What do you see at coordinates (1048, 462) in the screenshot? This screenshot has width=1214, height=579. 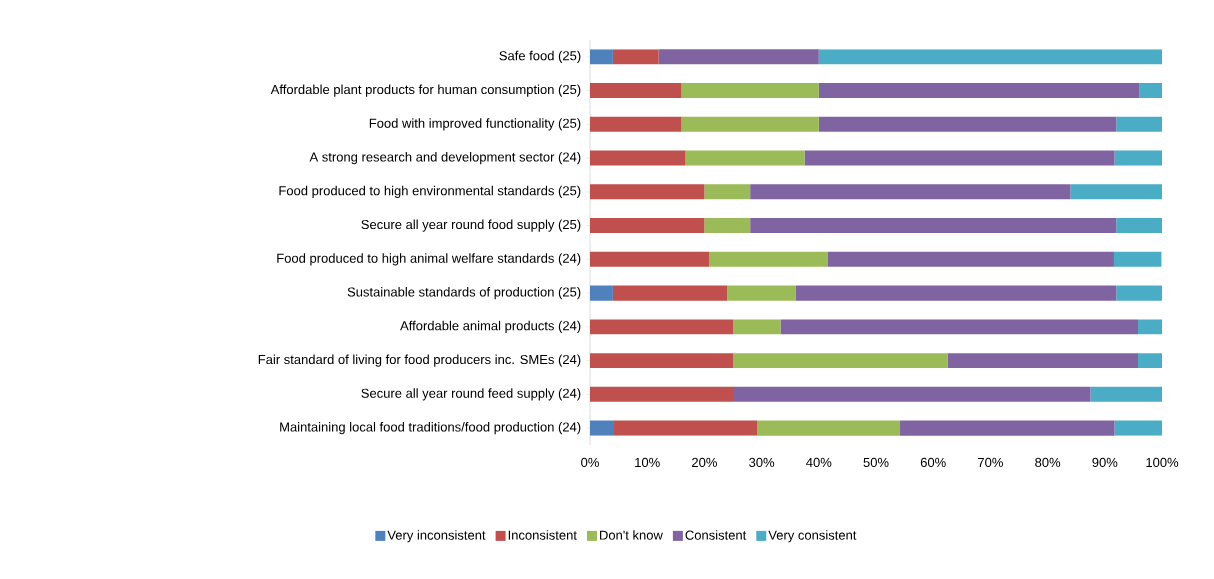 I see `x-tick-label: 80%` at bounding box center [1048, 462].